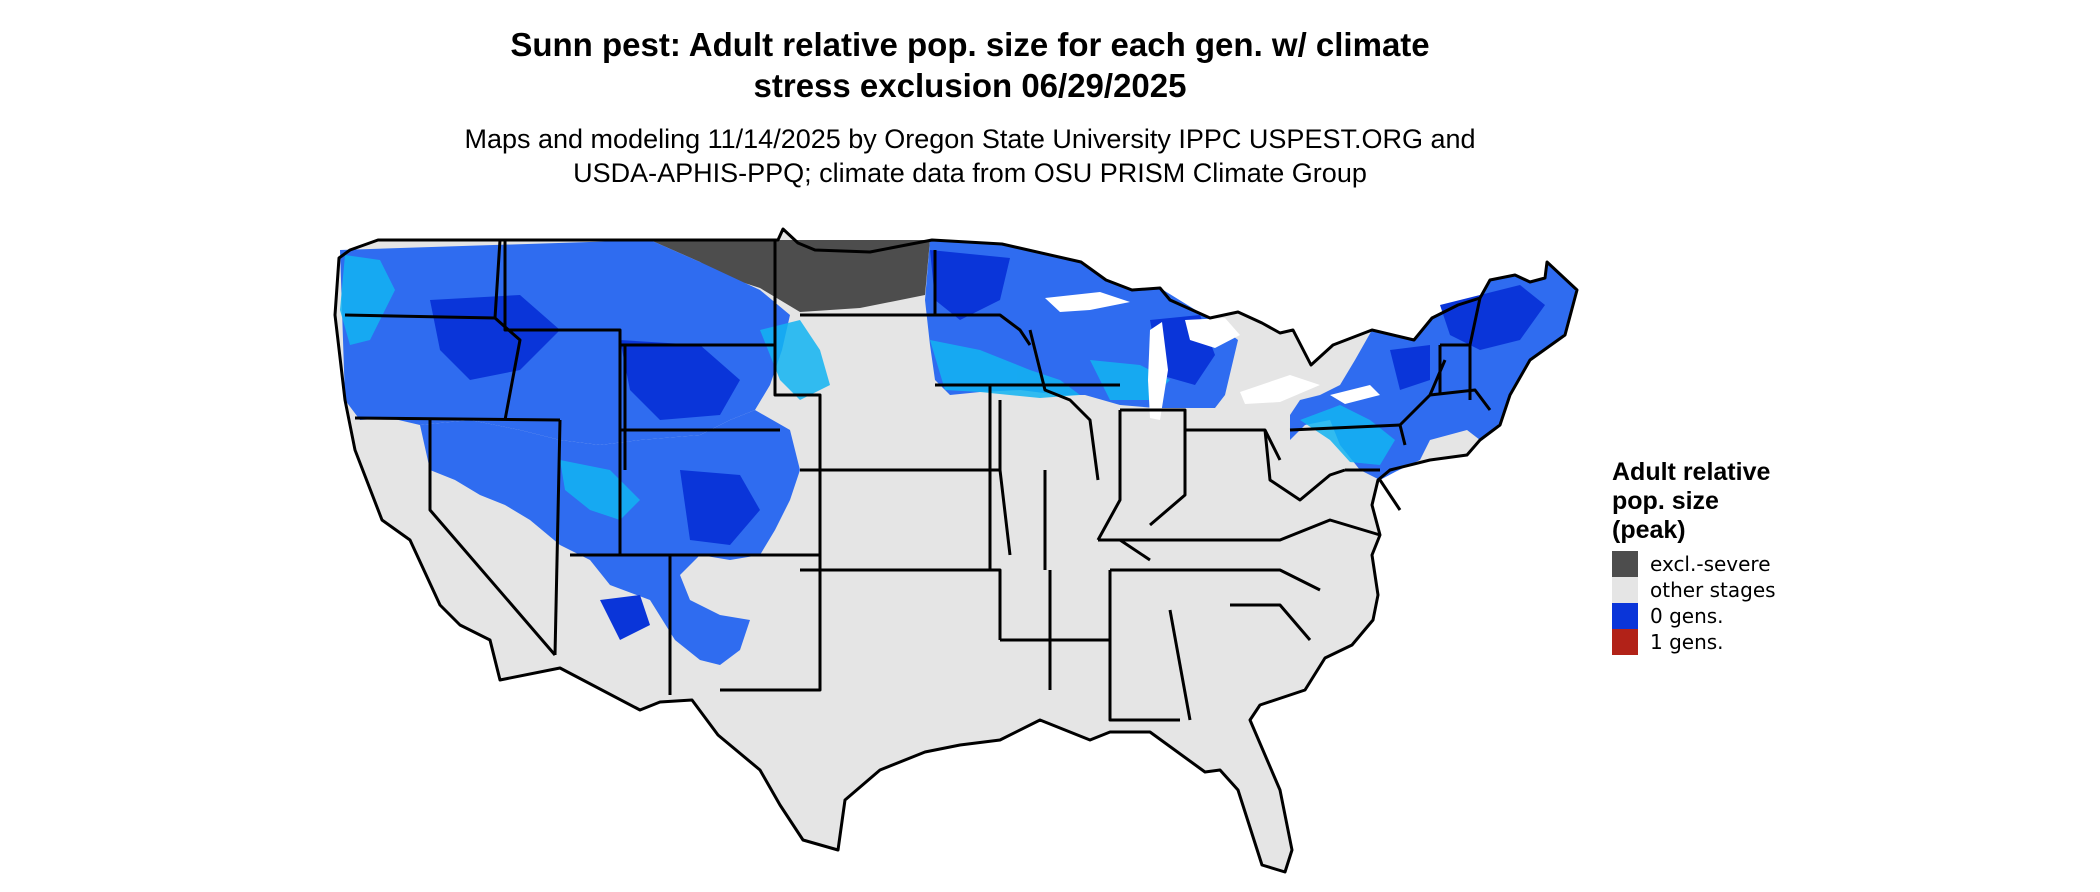 The image size is (2100, 892). I want to click on legend-title: Adult relative pop. size (peak), so click(1712, 501).